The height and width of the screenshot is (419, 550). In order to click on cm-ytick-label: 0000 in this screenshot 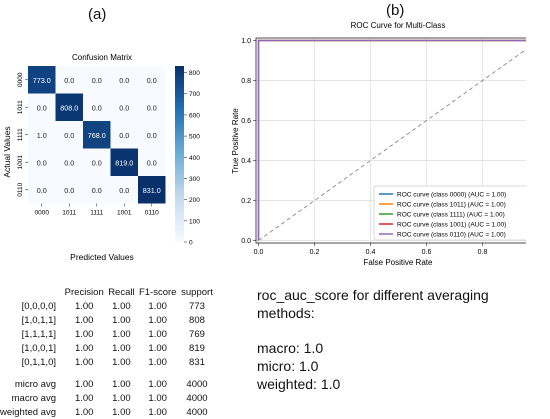, I will do `click(20, 79)`.